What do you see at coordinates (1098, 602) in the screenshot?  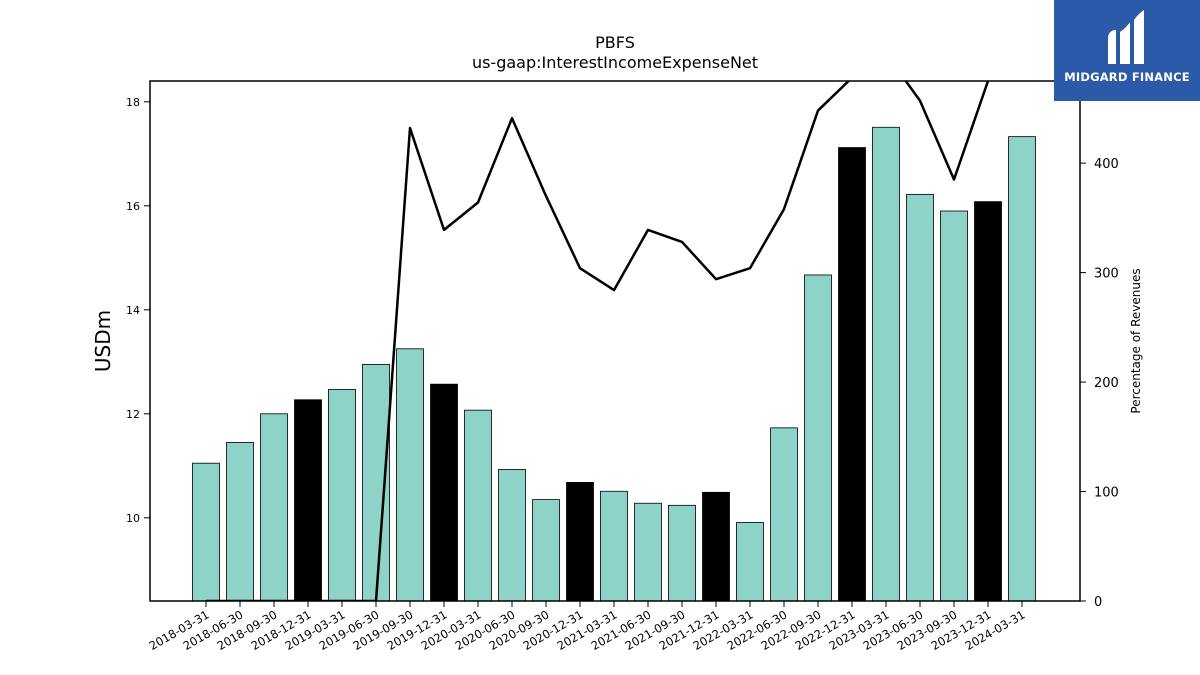 I see `y-right-tick-label: 0` at bounding box center [1098, 602].